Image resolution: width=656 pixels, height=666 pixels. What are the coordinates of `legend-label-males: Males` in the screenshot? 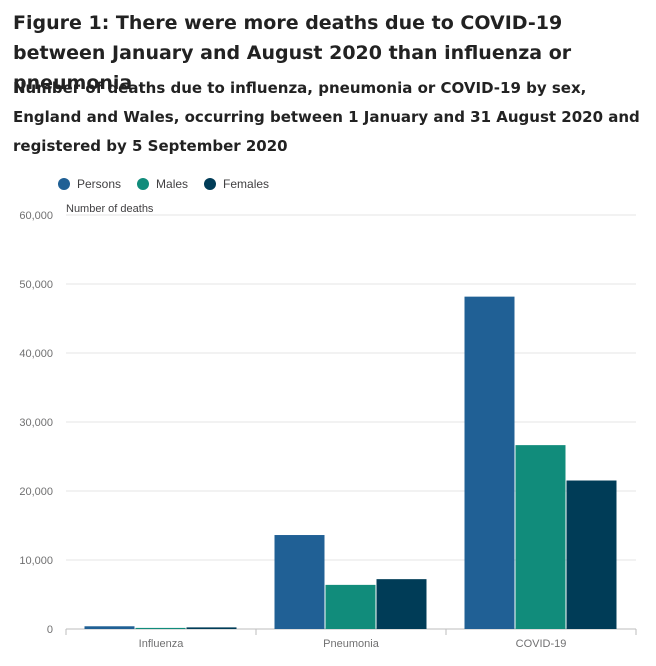 It's located at (172, 184).